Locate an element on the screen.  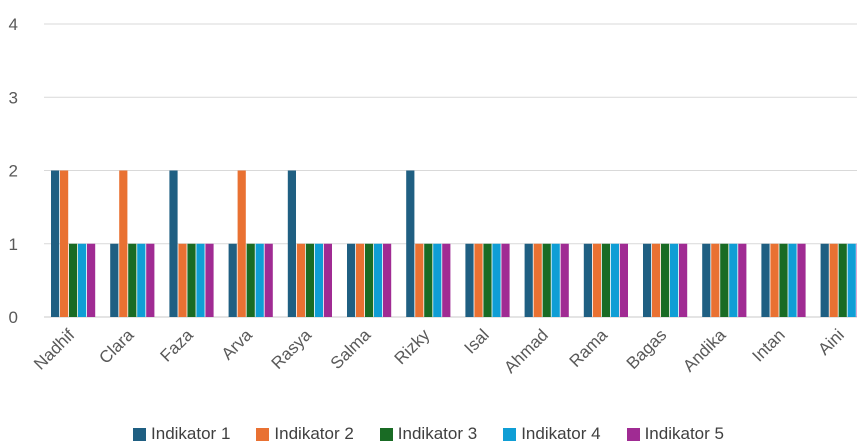
y-tick-label: 3 is located at coordinates (13, 97).